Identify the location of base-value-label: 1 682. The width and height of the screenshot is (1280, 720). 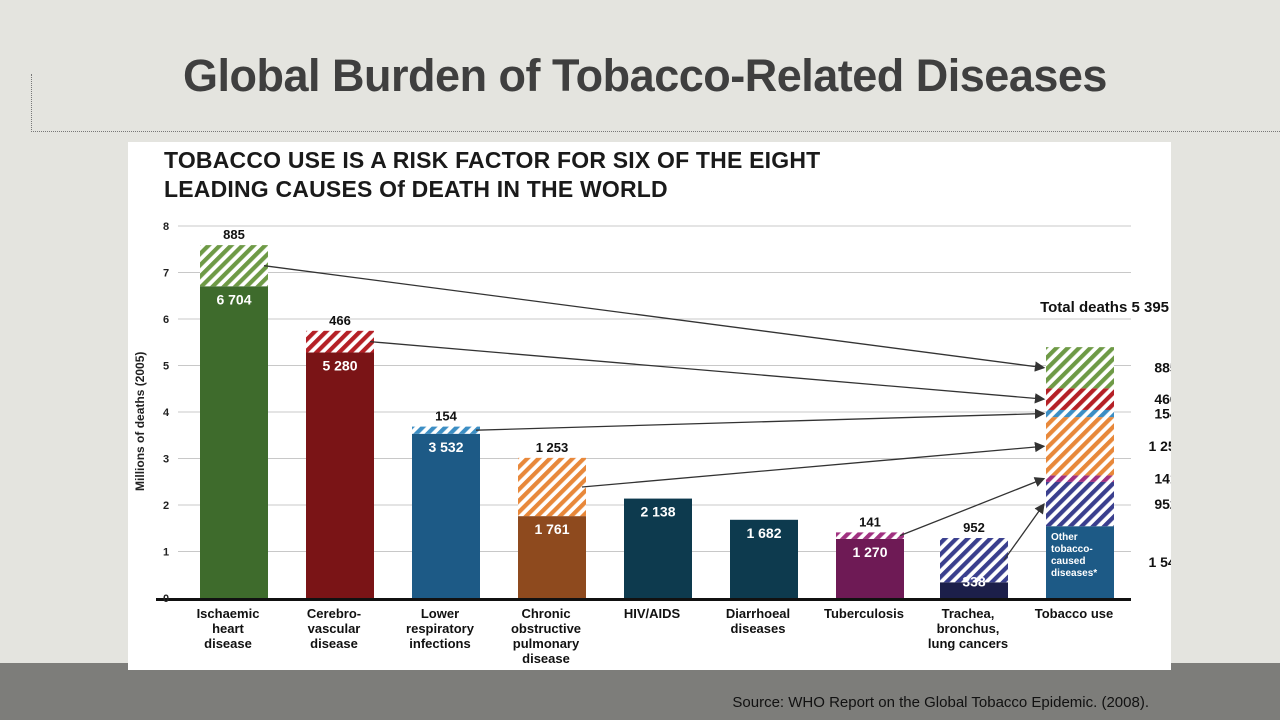
(763, 533).